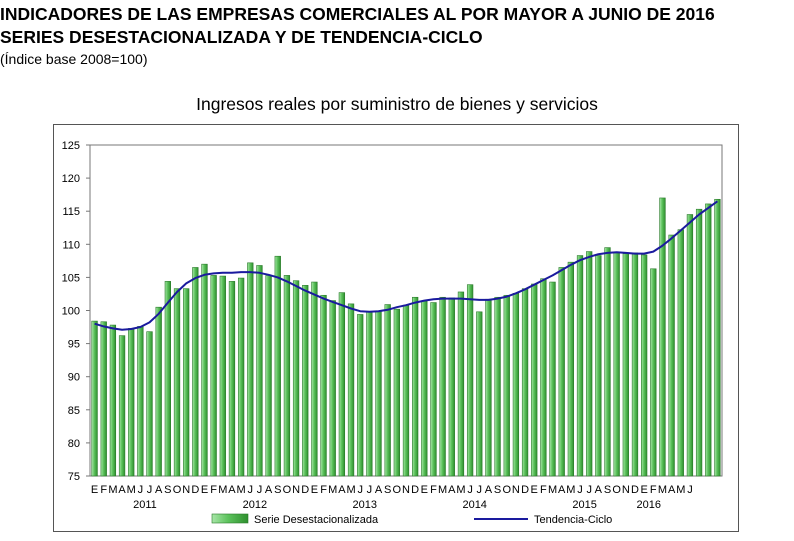  What do you see at coordinates (71, 146) in the screenshot?
I see `y-tick-label: 125` at bounding box center [71, 146].